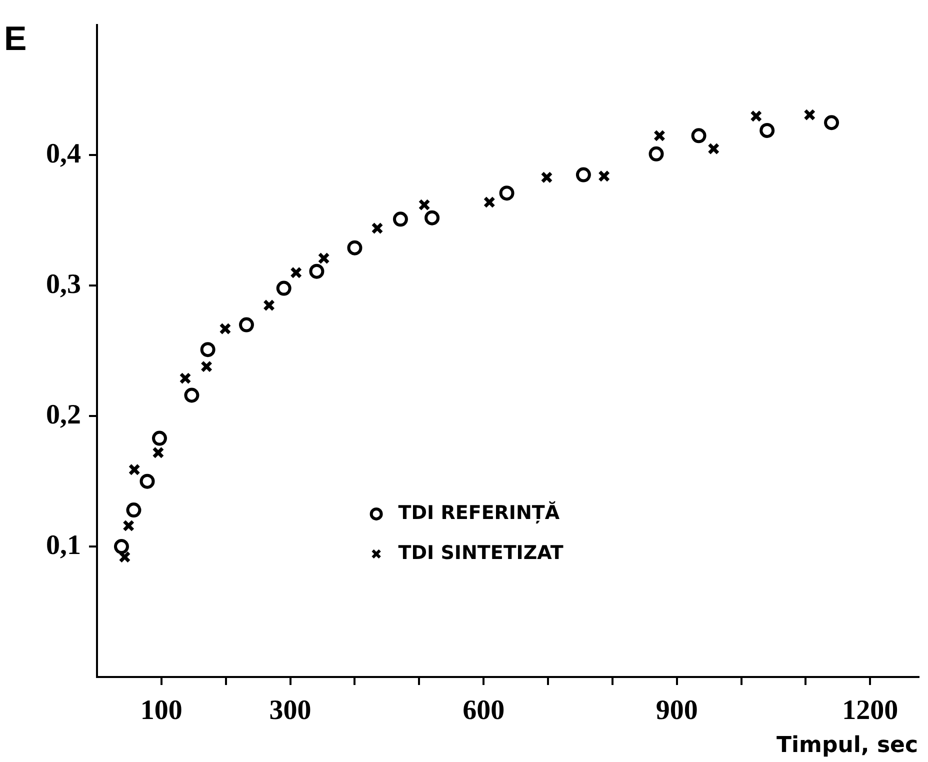 This screenshot has height=762, width=928. I want to click on legend-label: TDI REFERINȚĂ, so click(479, 512).